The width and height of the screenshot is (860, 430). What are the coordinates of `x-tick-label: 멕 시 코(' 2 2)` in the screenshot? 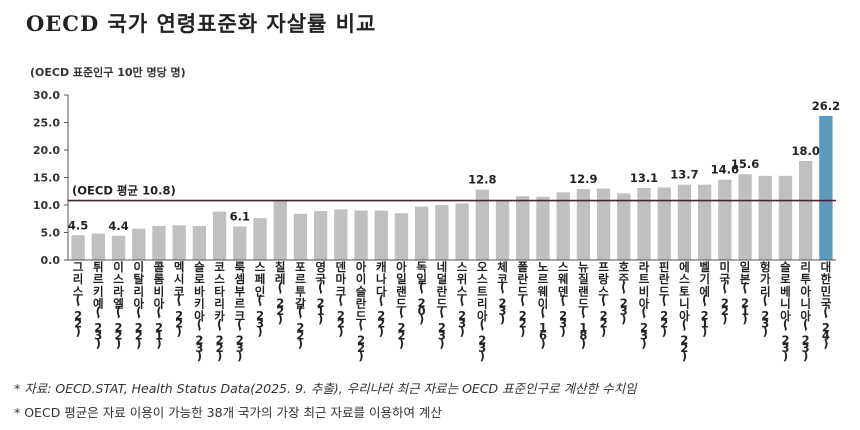 It's located at (179, 299).